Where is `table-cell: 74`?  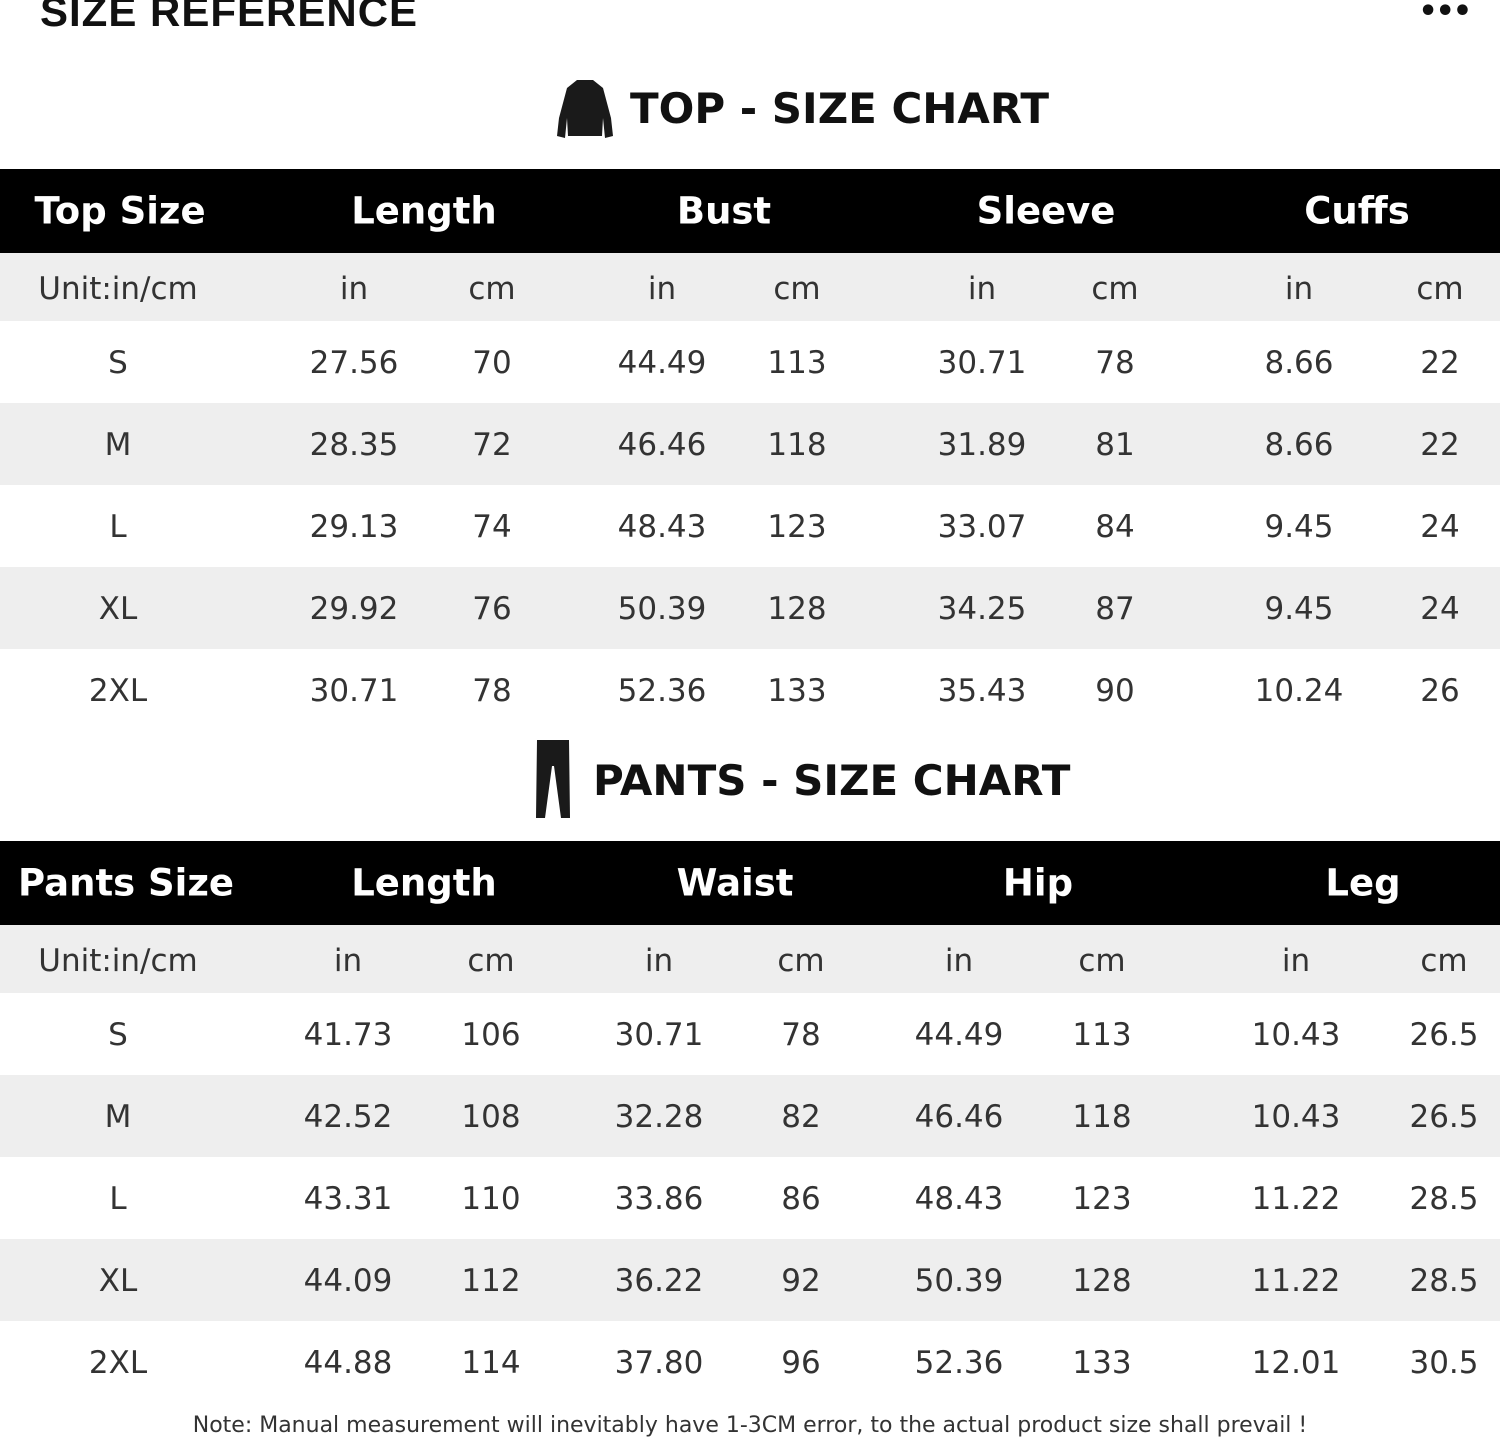
table-cell: 74 is located at coordinates (492, 527).